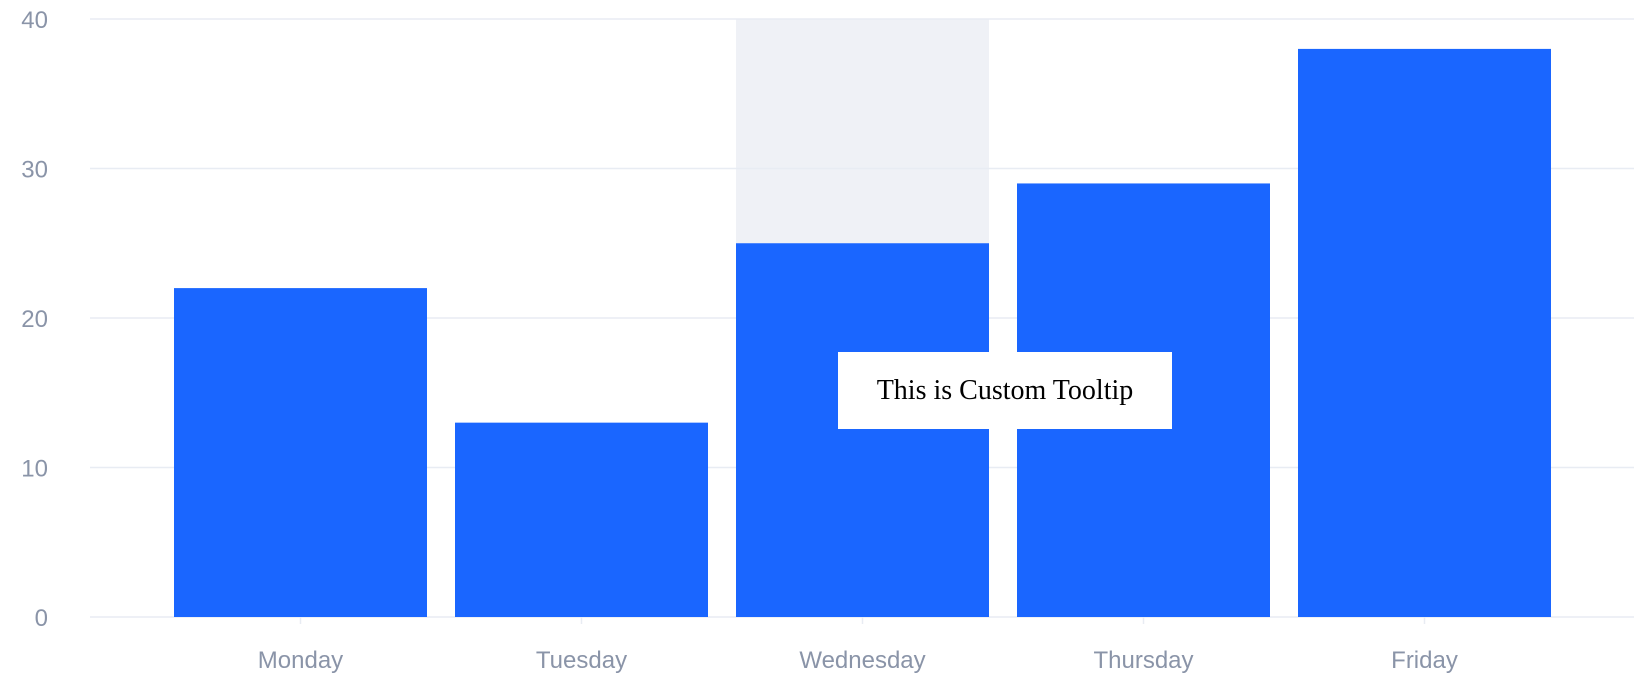  Describe the element at coordinates (34, 170) in the screenshot. I see `y-tick-label: 30` at that location.